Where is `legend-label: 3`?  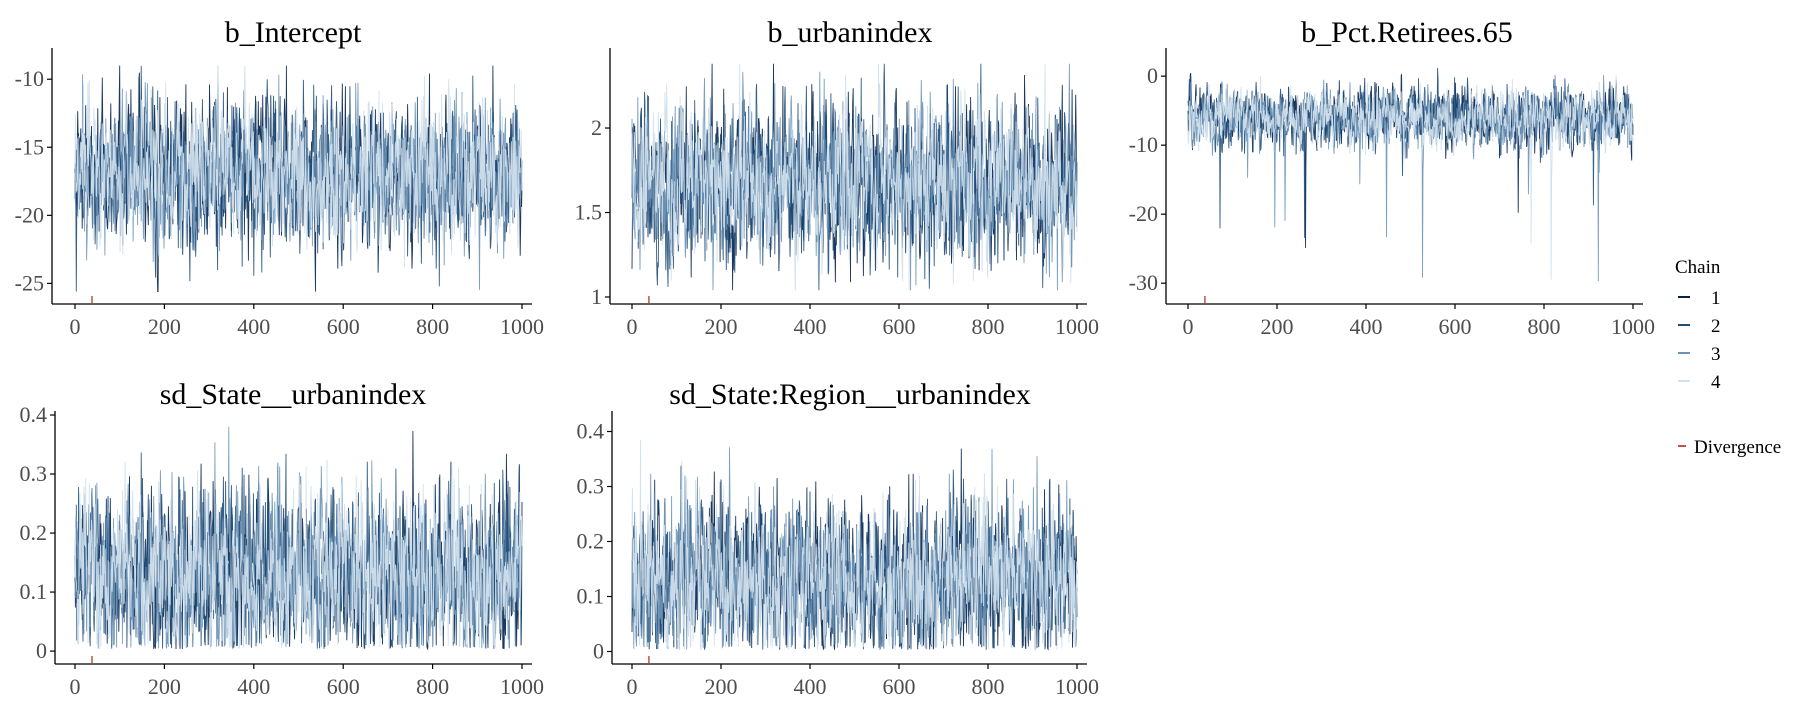
legend-label: 3 is located at coordinates (1716, 354).